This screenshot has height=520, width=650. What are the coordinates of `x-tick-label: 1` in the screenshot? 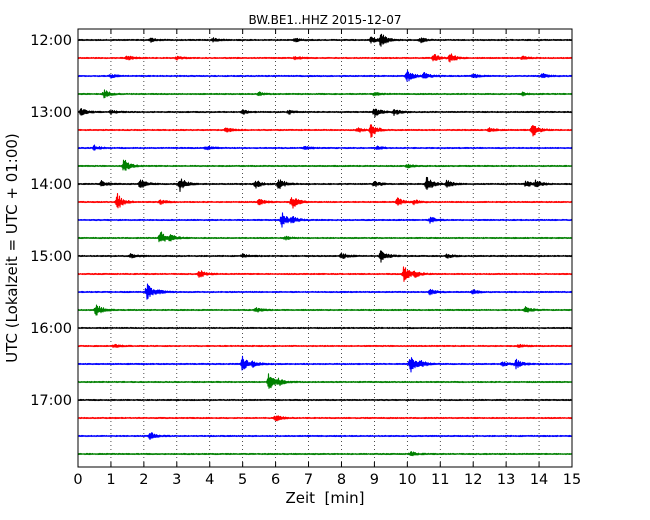 It's located at (110, 480).